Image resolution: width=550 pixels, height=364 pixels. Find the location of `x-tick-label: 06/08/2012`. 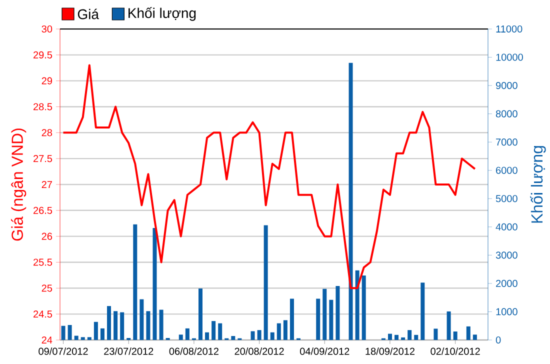

x-tick-label: 06/08/2012 is located at coordinates (193, 351).